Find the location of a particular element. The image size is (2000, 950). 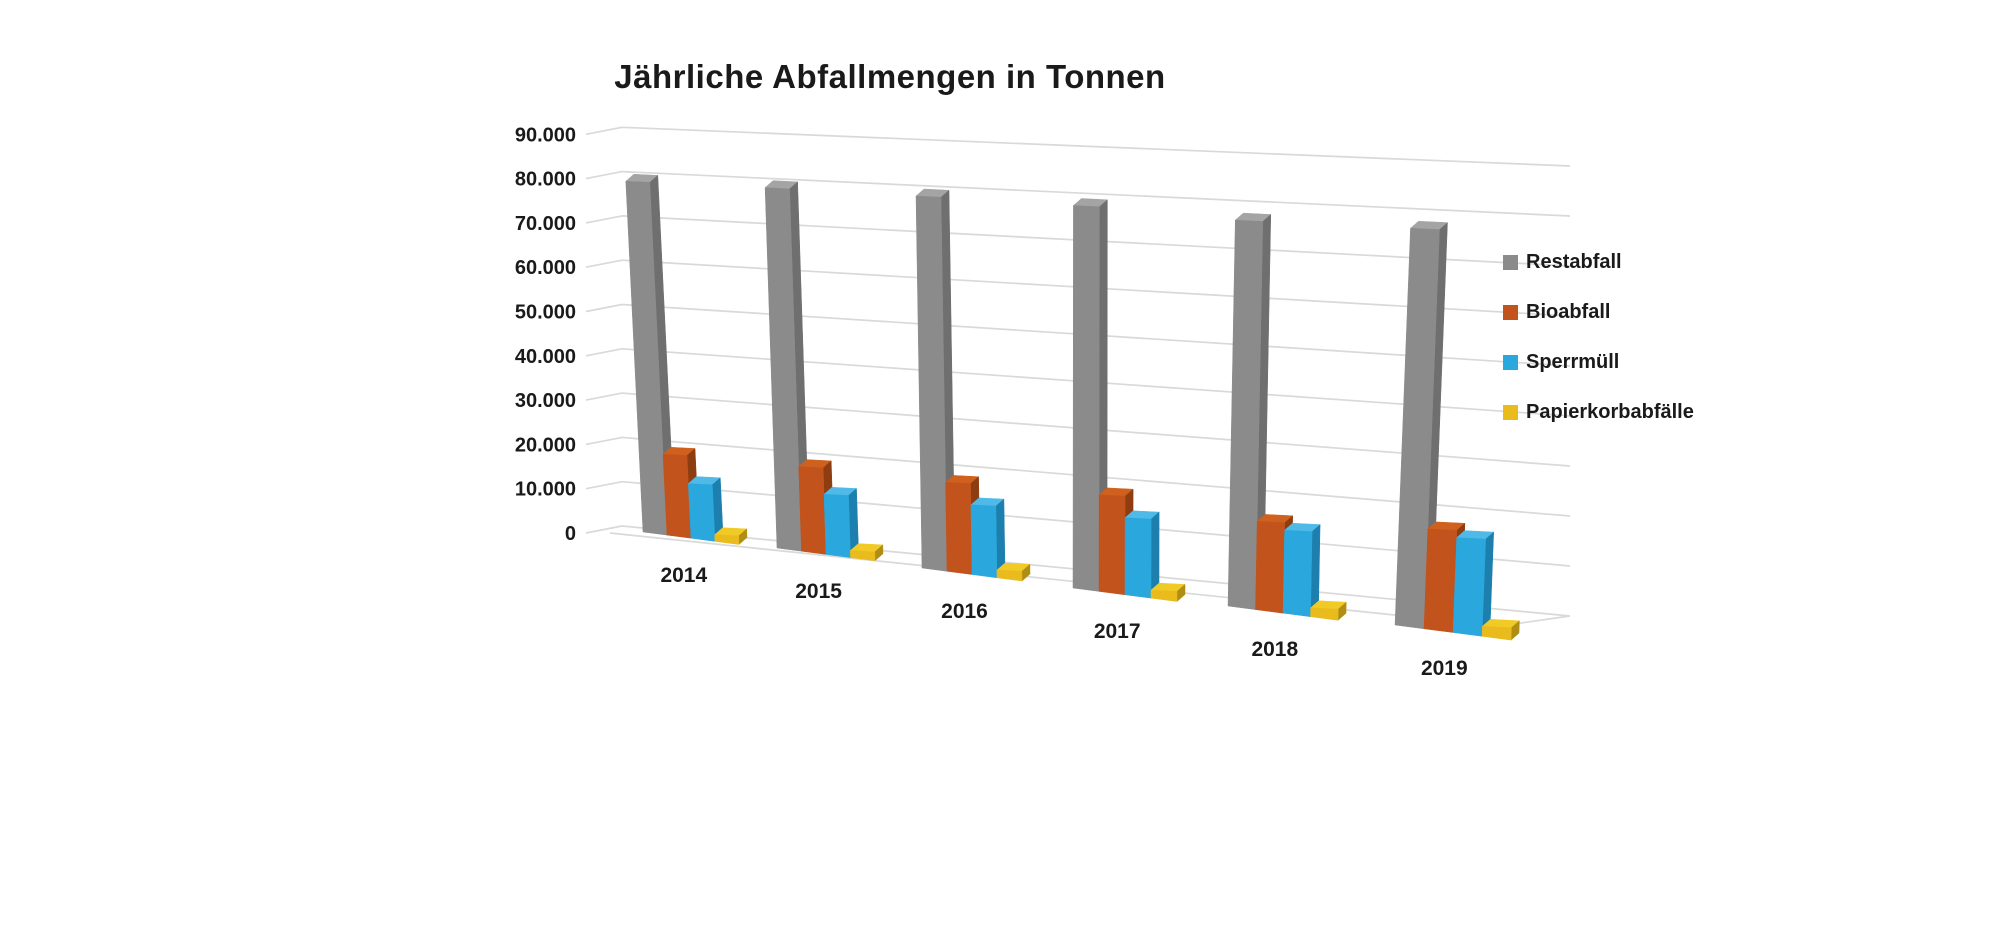

legend-swatch-sperrmull is located at coordinates (1510, 362).